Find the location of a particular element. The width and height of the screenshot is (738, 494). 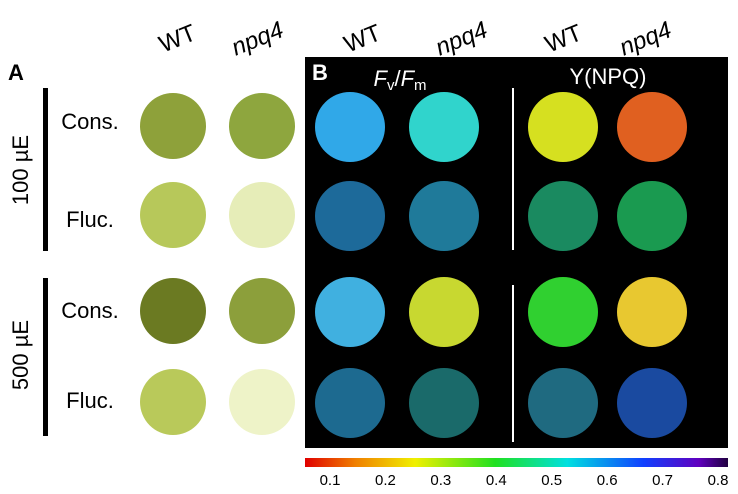

colorbar is located at coordinates (516, 462).